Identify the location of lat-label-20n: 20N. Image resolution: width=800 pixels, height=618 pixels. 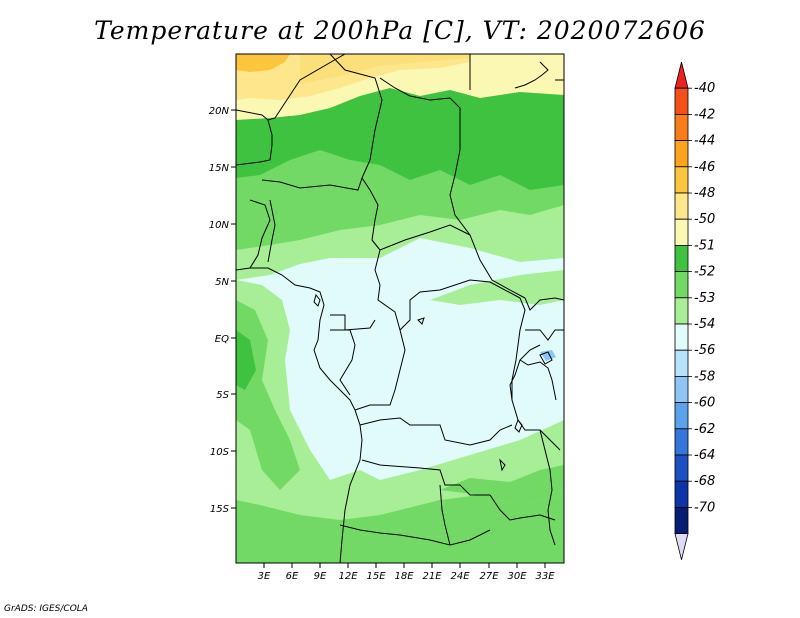
(219, 111).